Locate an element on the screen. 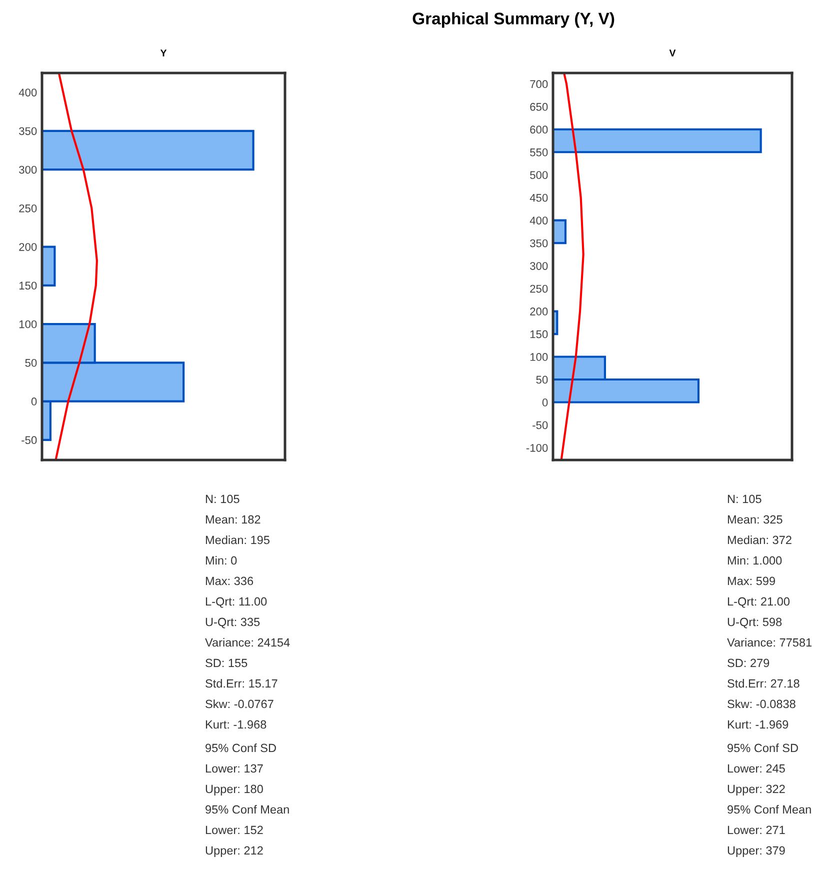  text: Lower: 137 is located at coordinates (234, 768).